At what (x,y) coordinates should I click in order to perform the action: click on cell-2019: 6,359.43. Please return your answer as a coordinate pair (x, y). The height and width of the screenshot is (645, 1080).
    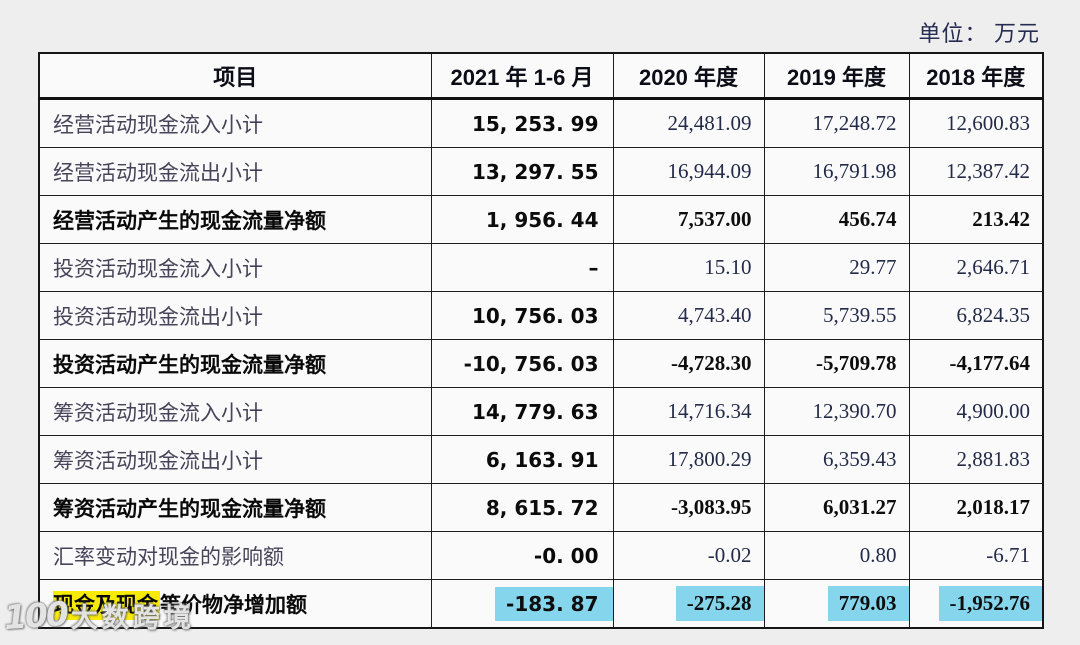
    Looking at the image, I should click on (836, 459).